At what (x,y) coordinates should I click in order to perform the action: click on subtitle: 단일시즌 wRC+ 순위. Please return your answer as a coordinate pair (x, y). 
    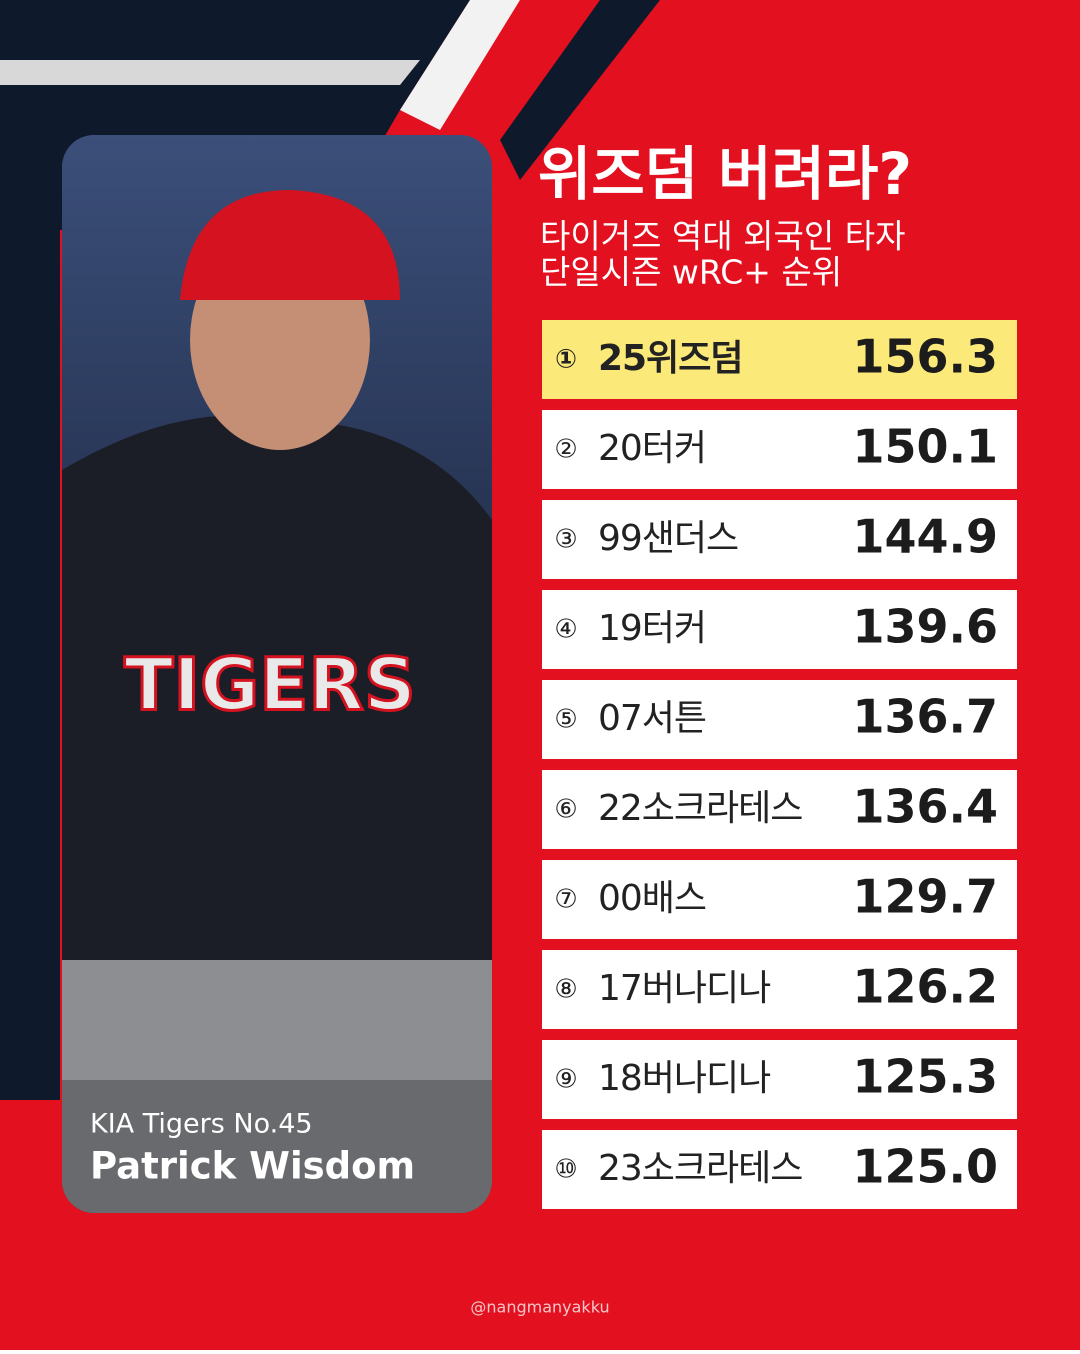
    Looking at the image, I should click on (691, 272).